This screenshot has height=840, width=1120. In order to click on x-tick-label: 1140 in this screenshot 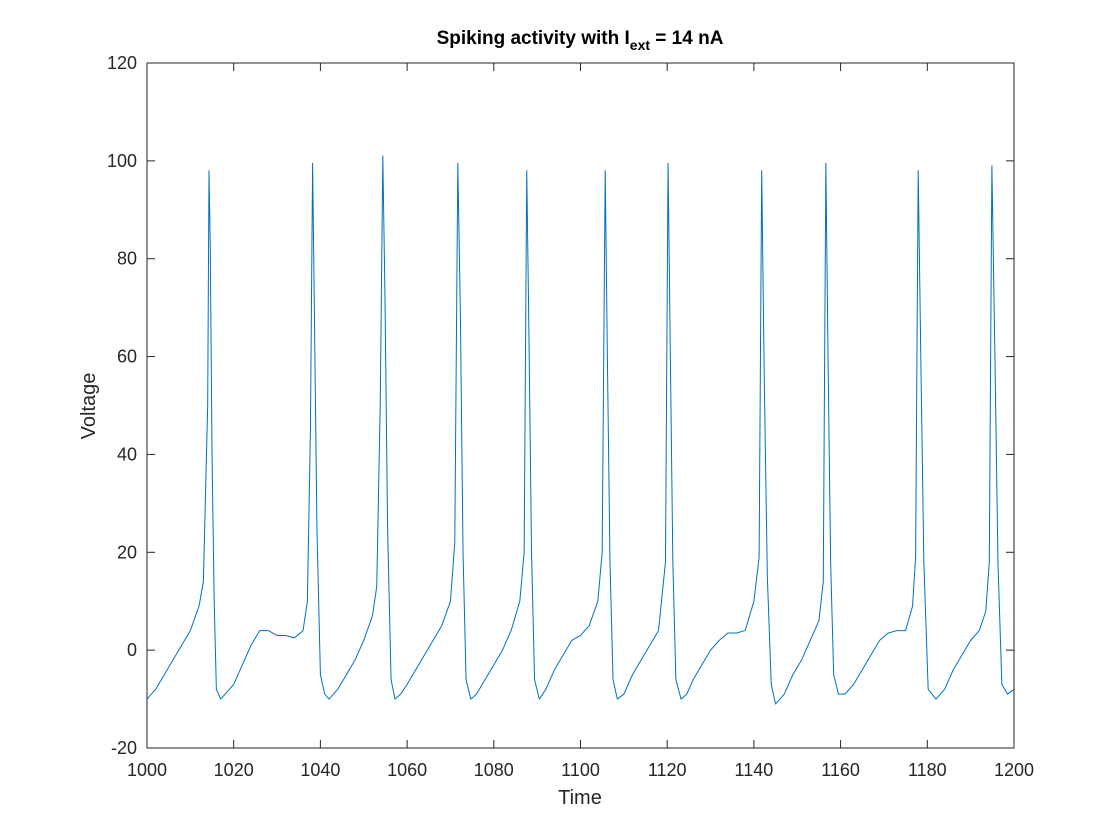, I will do `click(754, 770)`.